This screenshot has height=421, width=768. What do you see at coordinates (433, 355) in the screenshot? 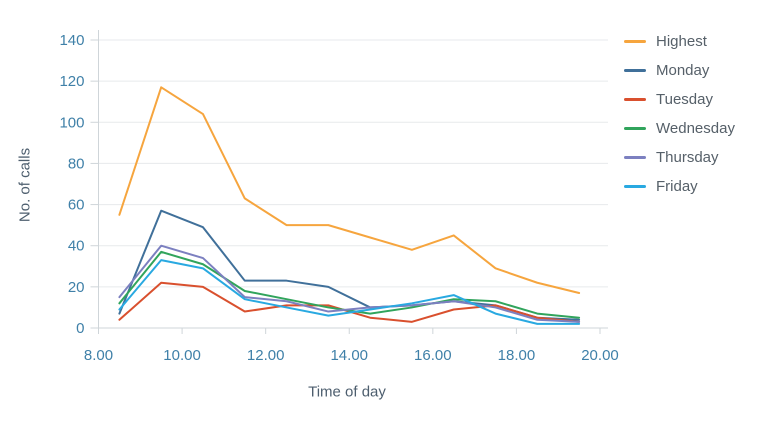
I see `x-tick-label: 16.00` at bounding box center [433, 355].